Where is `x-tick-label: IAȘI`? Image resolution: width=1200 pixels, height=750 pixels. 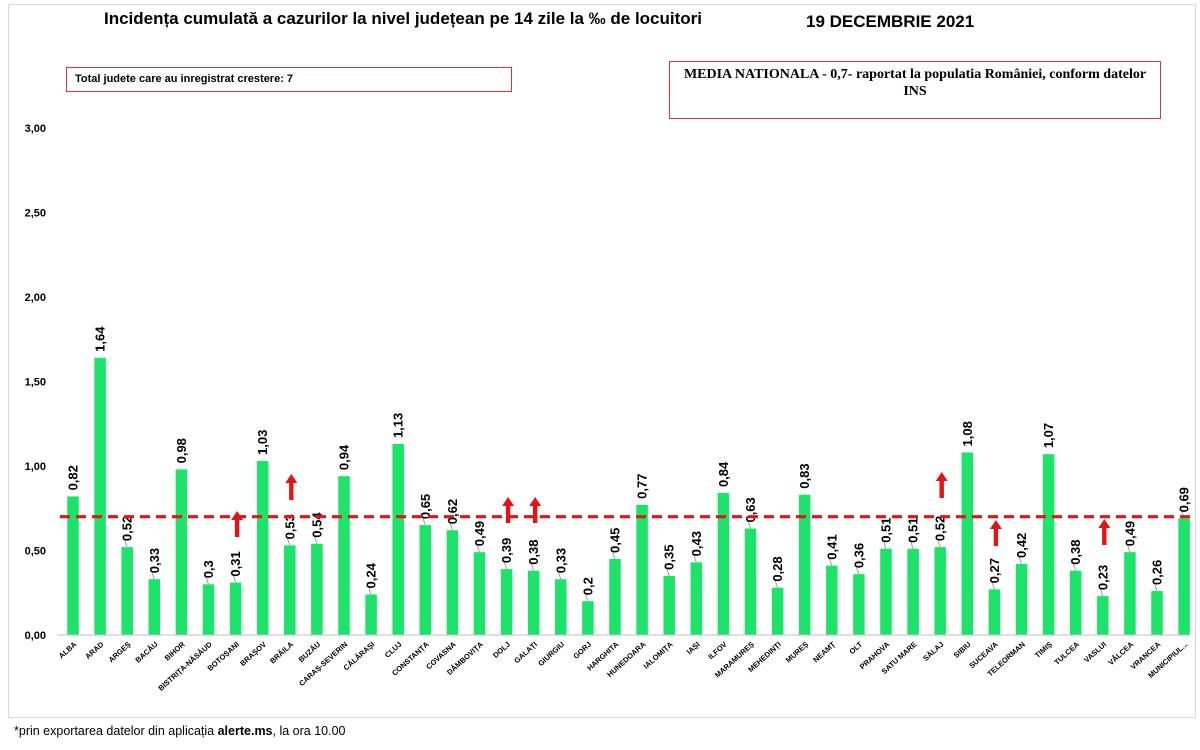
x-tick-label: IAȘI is located at coordinates (693, 648).